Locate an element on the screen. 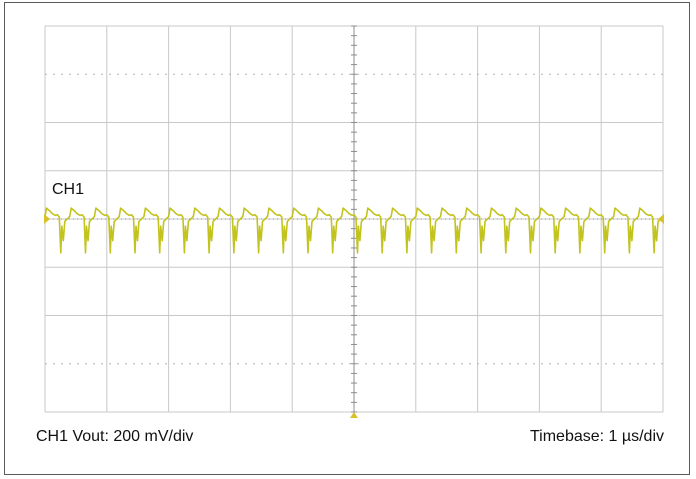 This screenshot has width=696, height=479. ground-marker is located at coordinates (47, 219).